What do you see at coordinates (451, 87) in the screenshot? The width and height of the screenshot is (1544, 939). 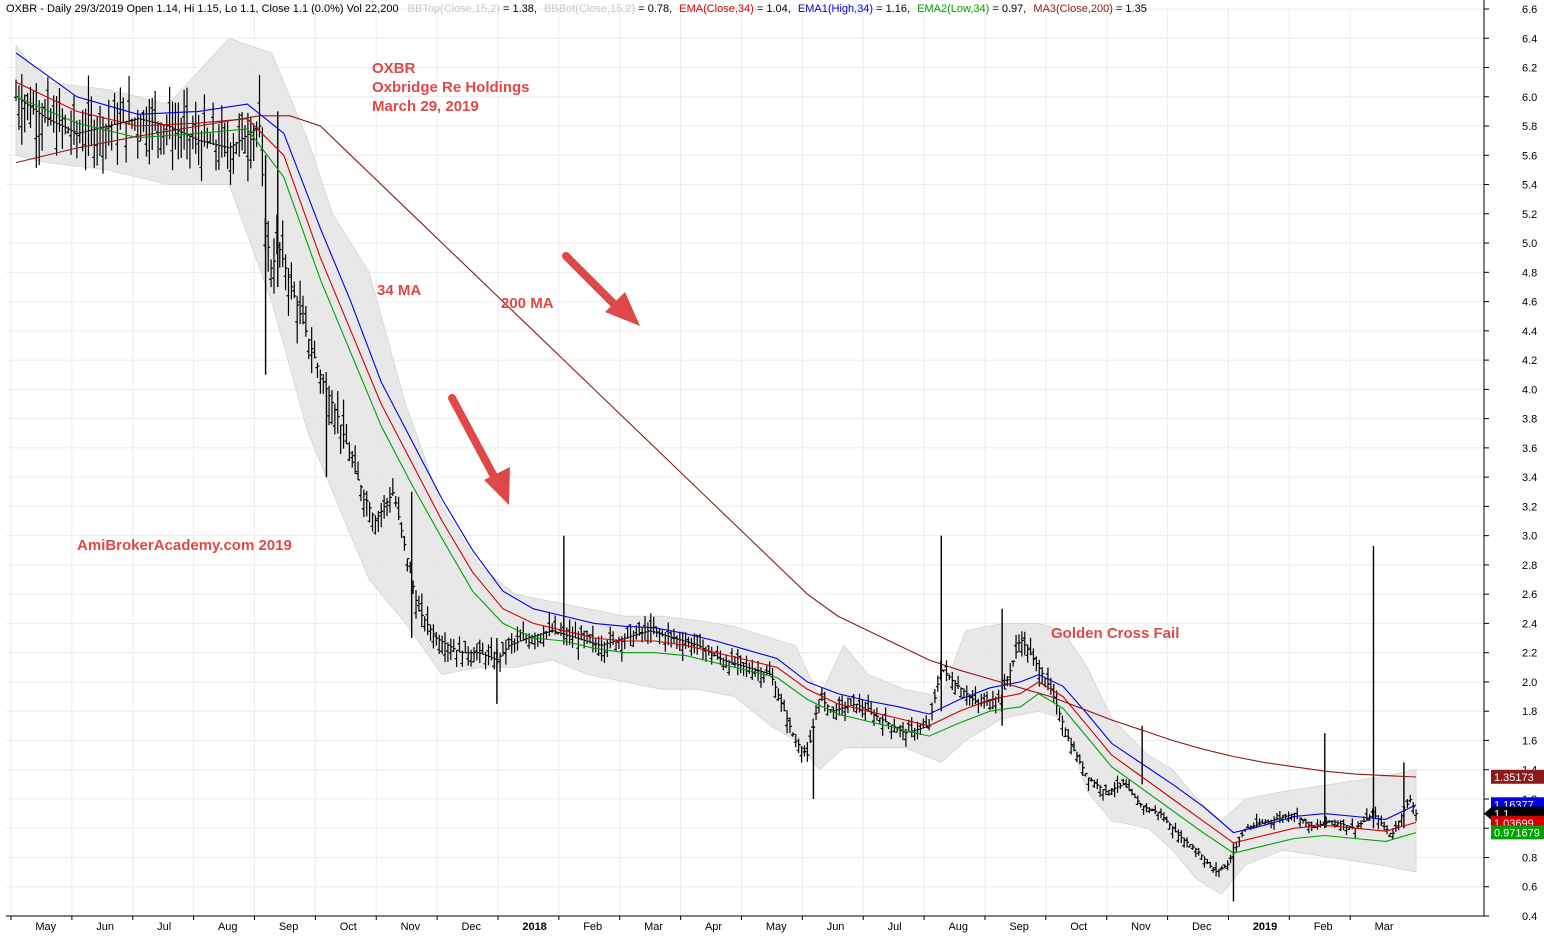 I see `annotation-title-company: Oxbridge Re Holdings` at bounding box center [451, 87].